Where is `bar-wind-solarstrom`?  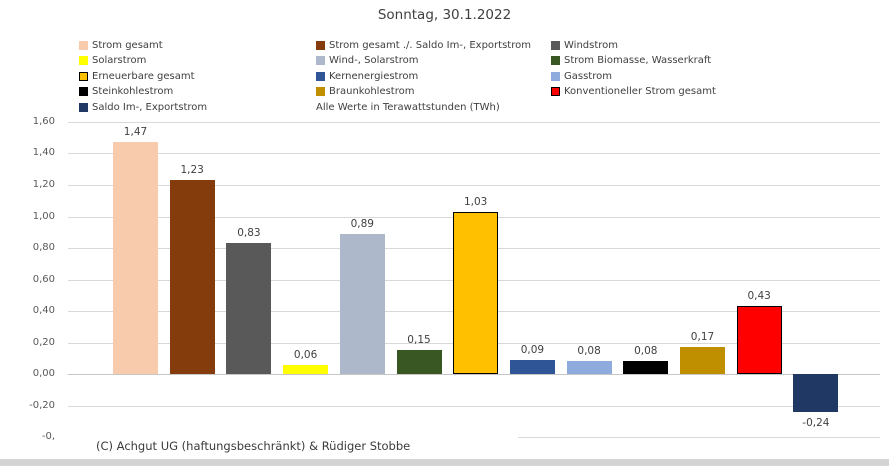
bar-wind-solarstrom is located at coordinates (362, 304).